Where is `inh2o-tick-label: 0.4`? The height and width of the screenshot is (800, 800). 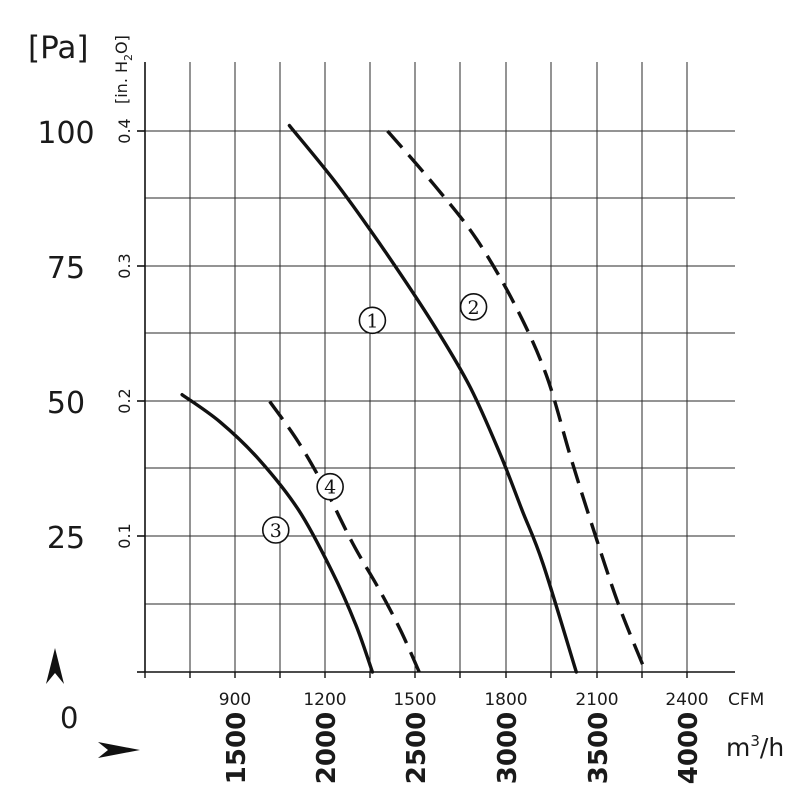
inh2o-tick-label: 0.4 is located at coordinates (124, 130).